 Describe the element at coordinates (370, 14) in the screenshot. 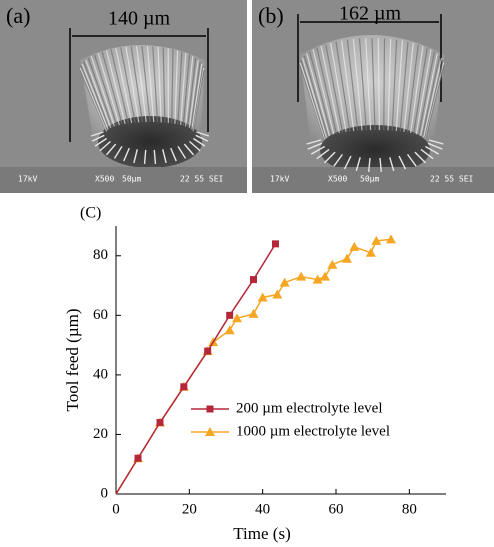

I see `dimension-label: 162 µm` at that location.